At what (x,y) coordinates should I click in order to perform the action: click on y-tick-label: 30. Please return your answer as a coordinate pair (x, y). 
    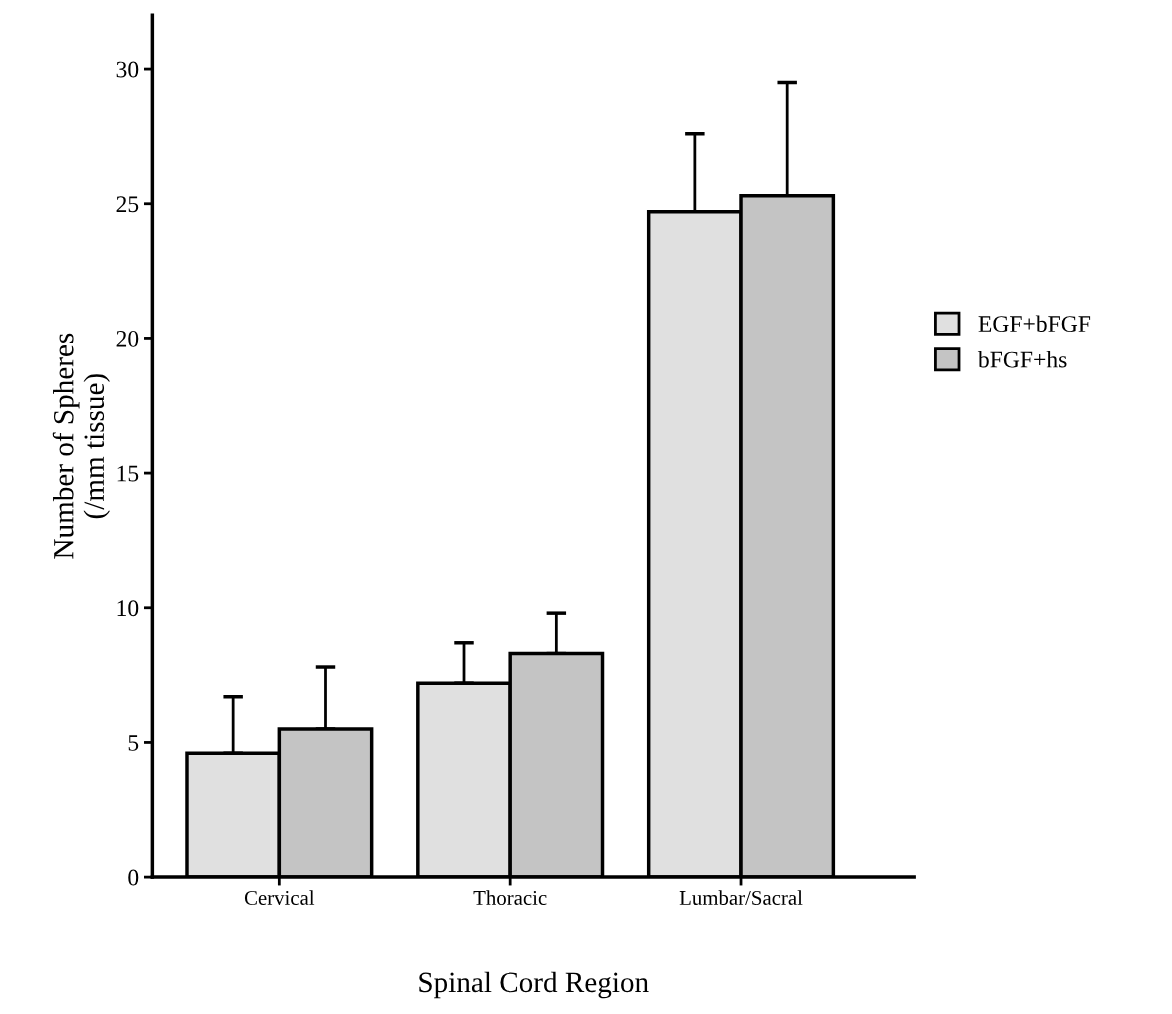
    Looking at the image, I should click on (127, 69).